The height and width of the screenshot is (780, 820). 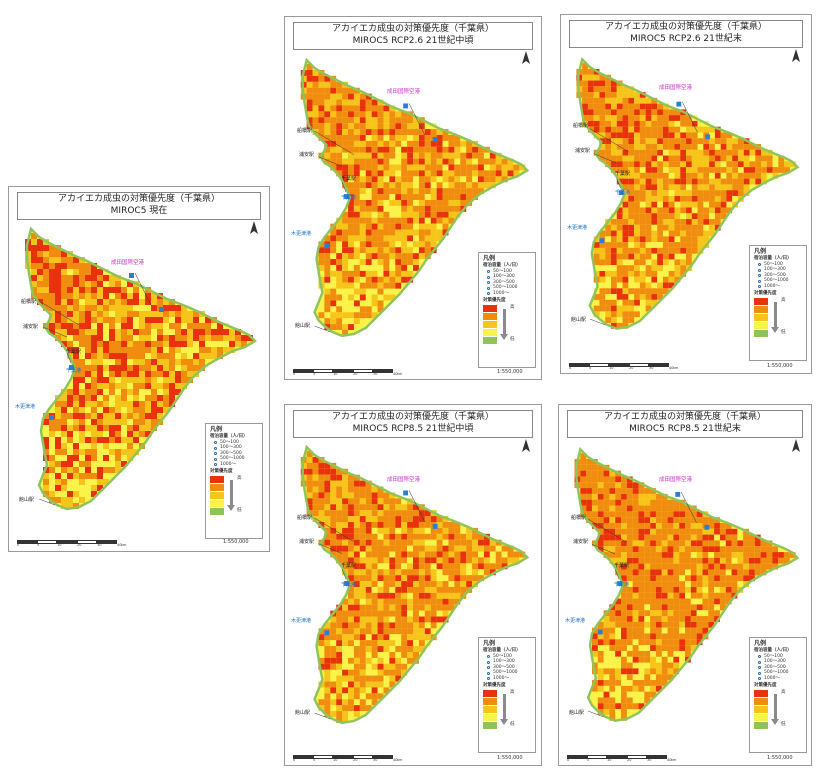 I want to click on title-line-1: アカイエカ成虫の対策優先度（千葉県）, so click(x=685, y=417).